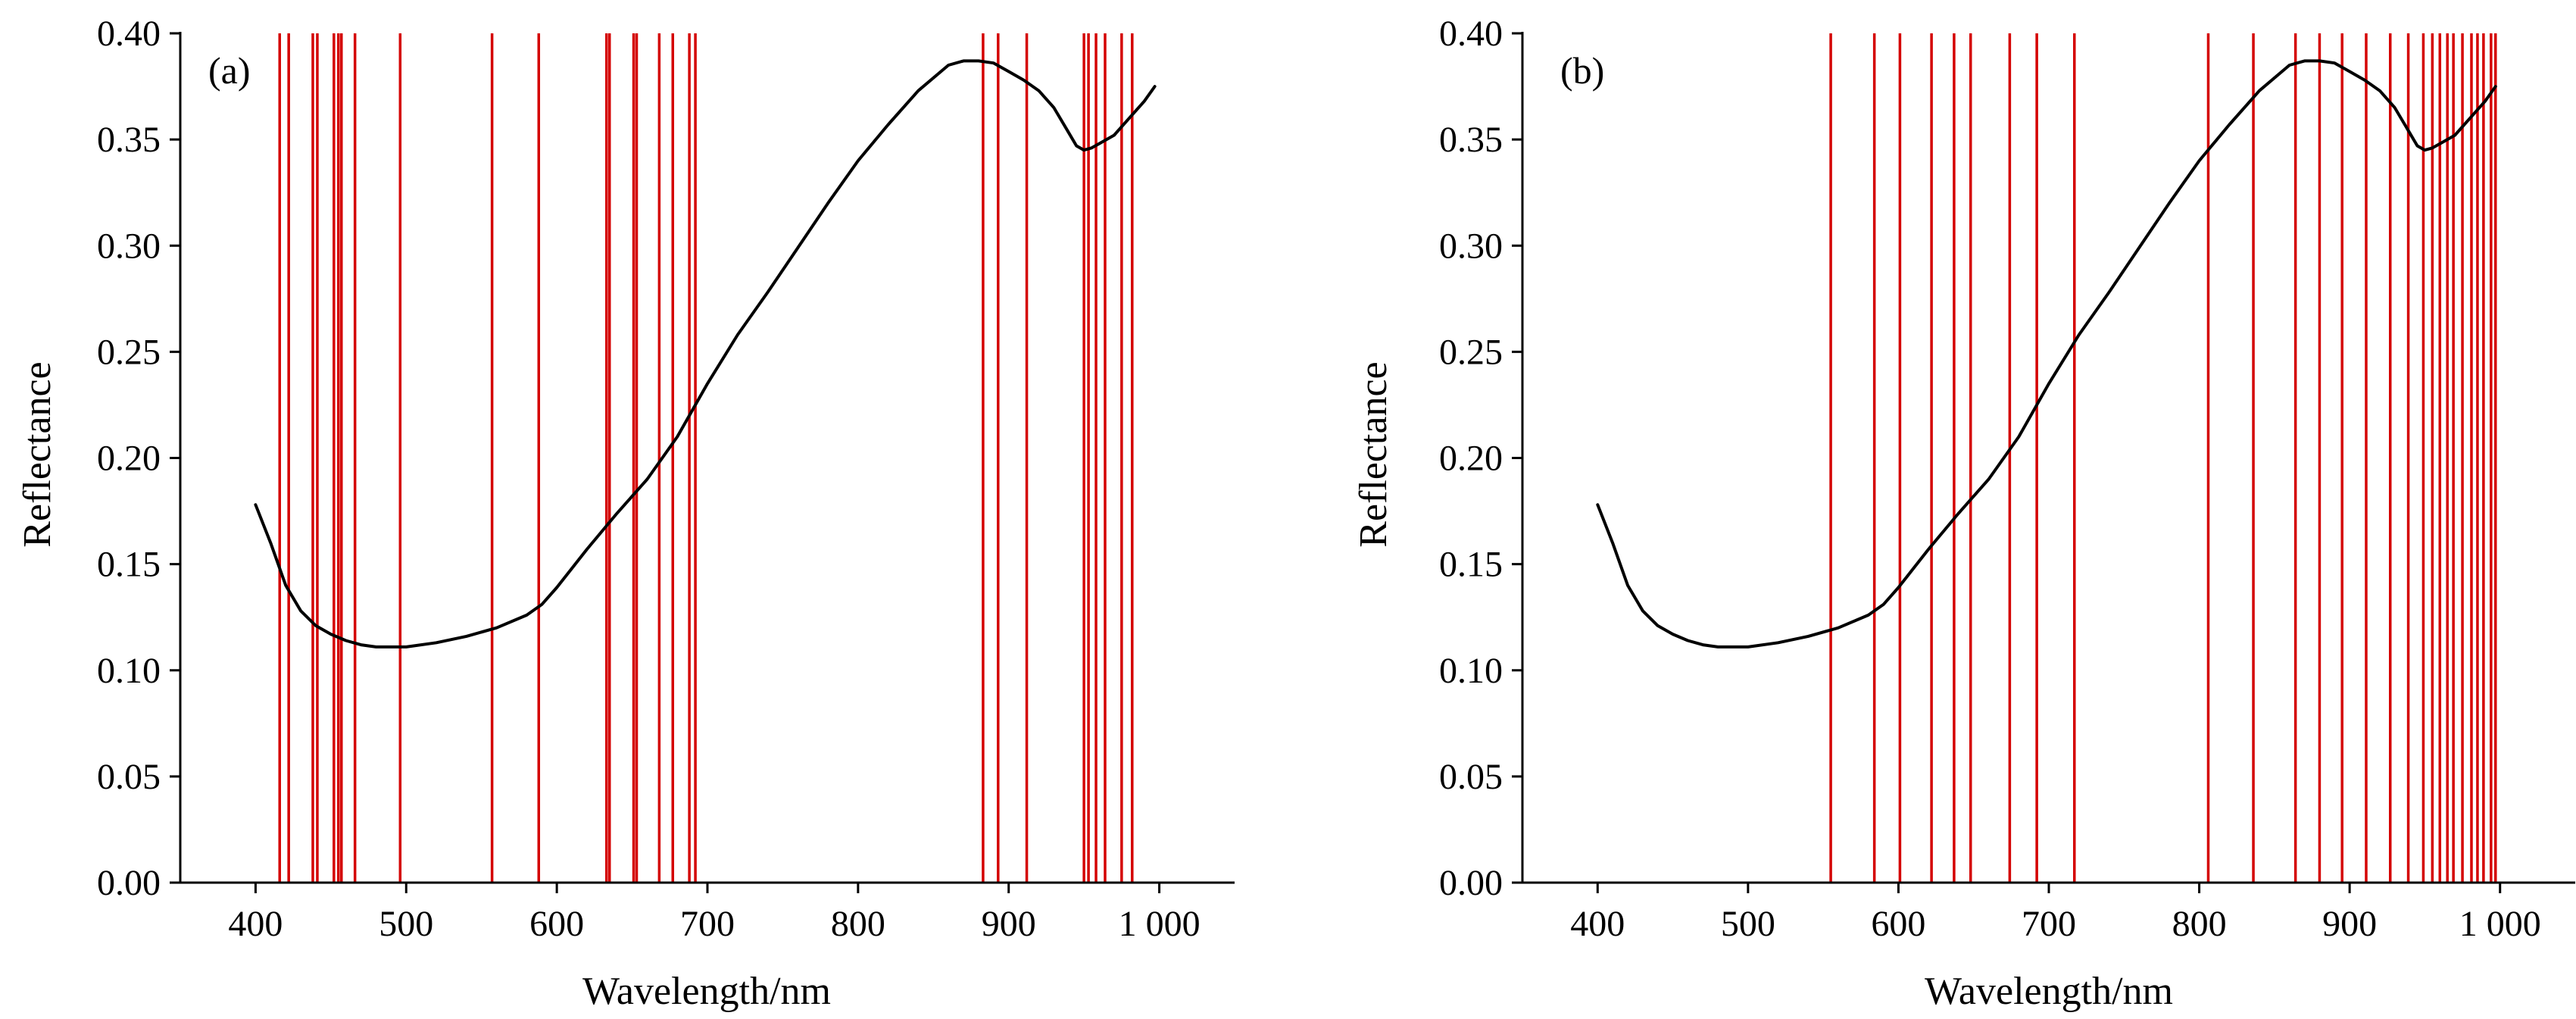  I want to click on y-axis-label-b: Reflectance, so click(1373, 454).